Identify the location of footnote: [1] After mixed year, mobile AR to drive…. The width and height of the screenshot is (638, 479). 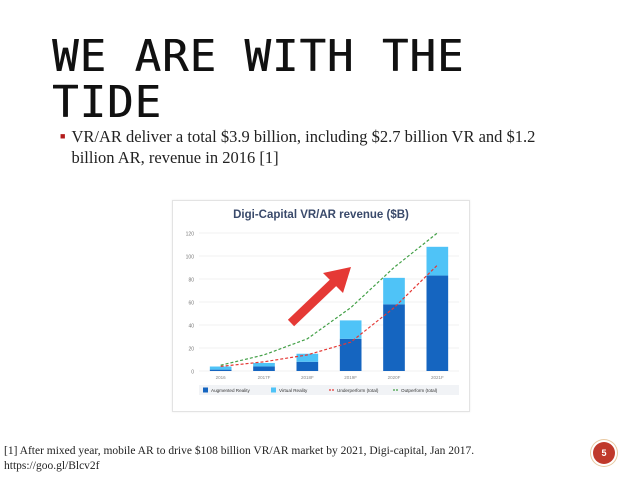
(294, 459).